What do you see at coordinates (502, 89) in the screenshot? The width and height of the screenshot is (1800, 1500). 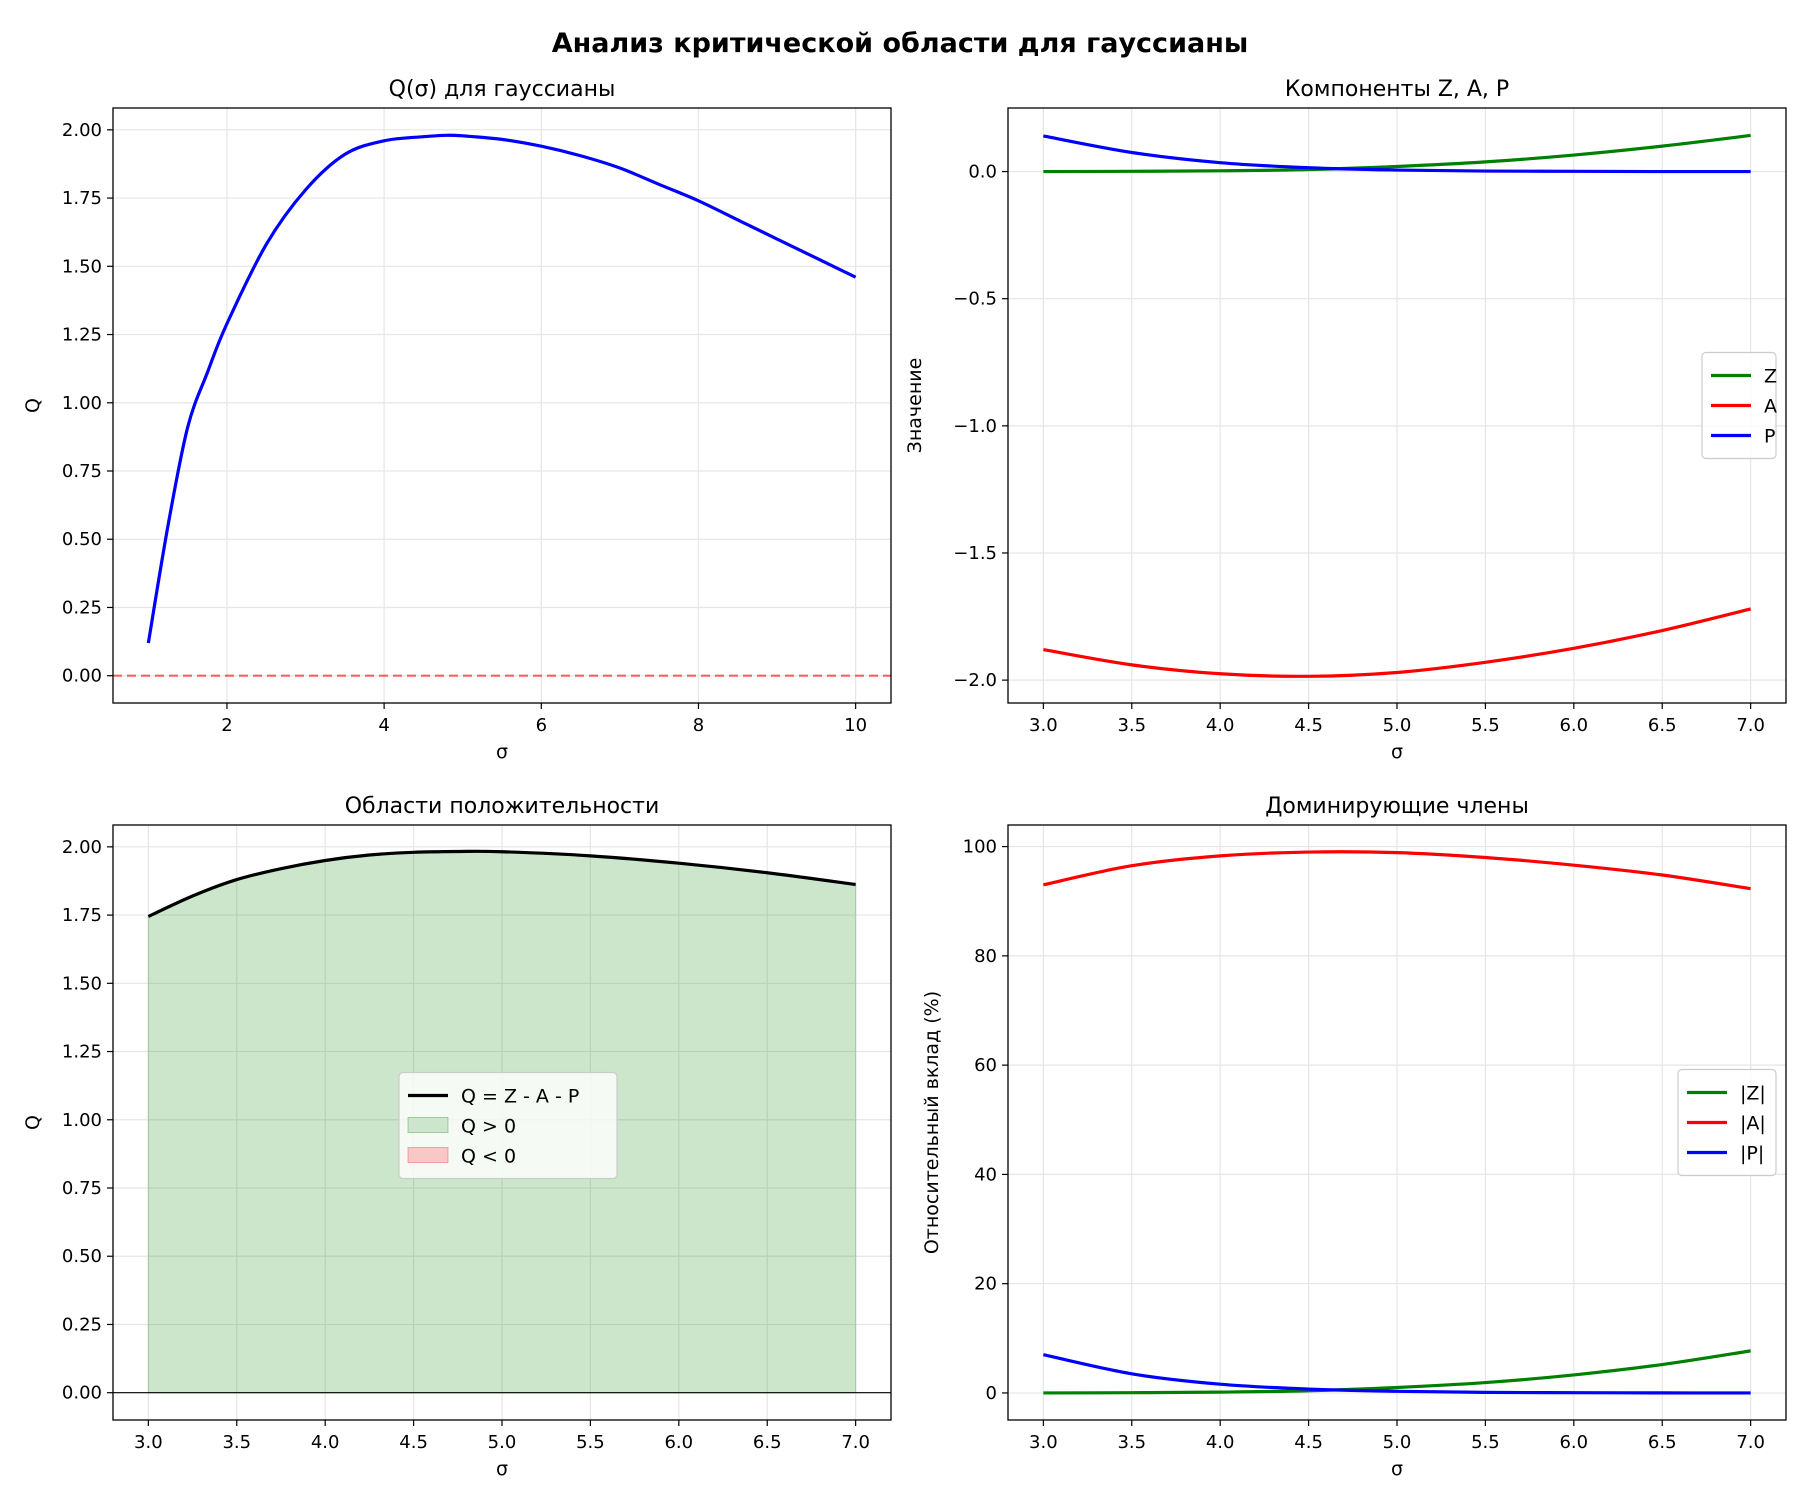 I see `panel-title: Q(σ) для гауссианы` at bounding box center [502, 89].